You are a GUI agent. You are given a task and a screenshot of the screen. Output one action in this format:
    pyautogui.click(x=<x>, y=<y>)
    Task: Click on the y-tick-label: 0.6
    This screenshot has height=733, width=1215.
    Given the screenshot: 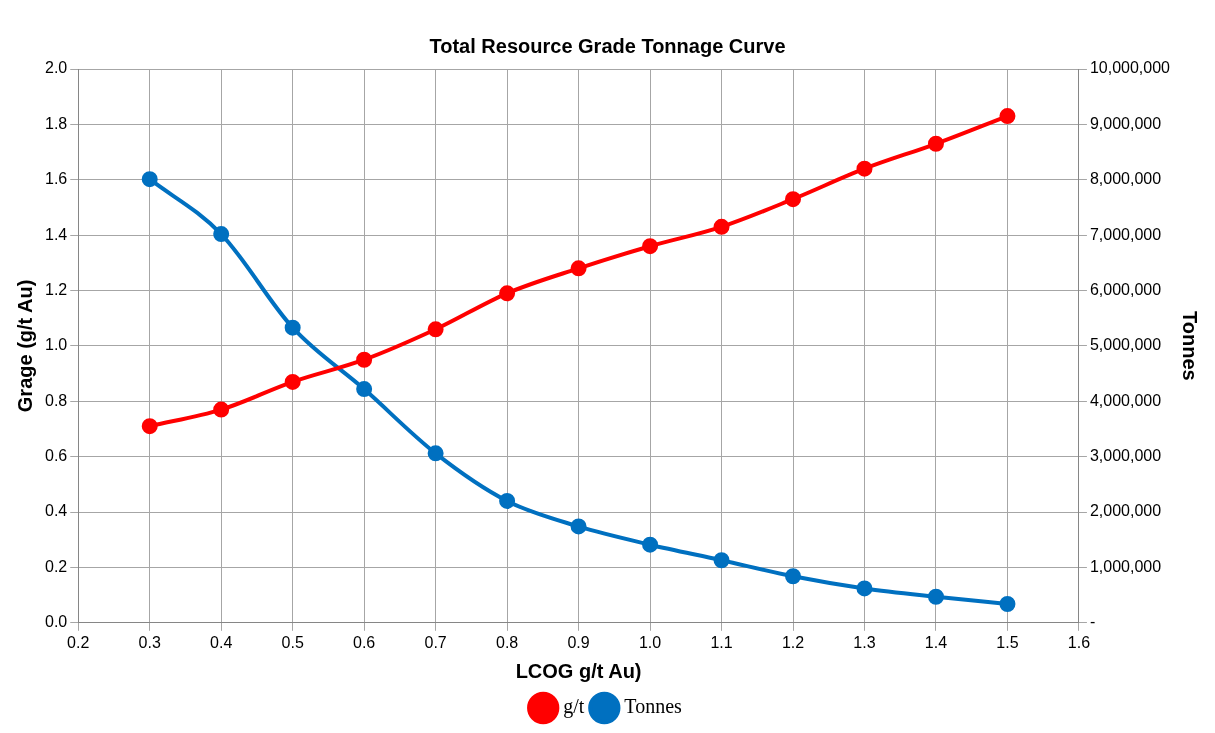 What is the action you would take?
    pyautogui.click(x=56, y=456)
    